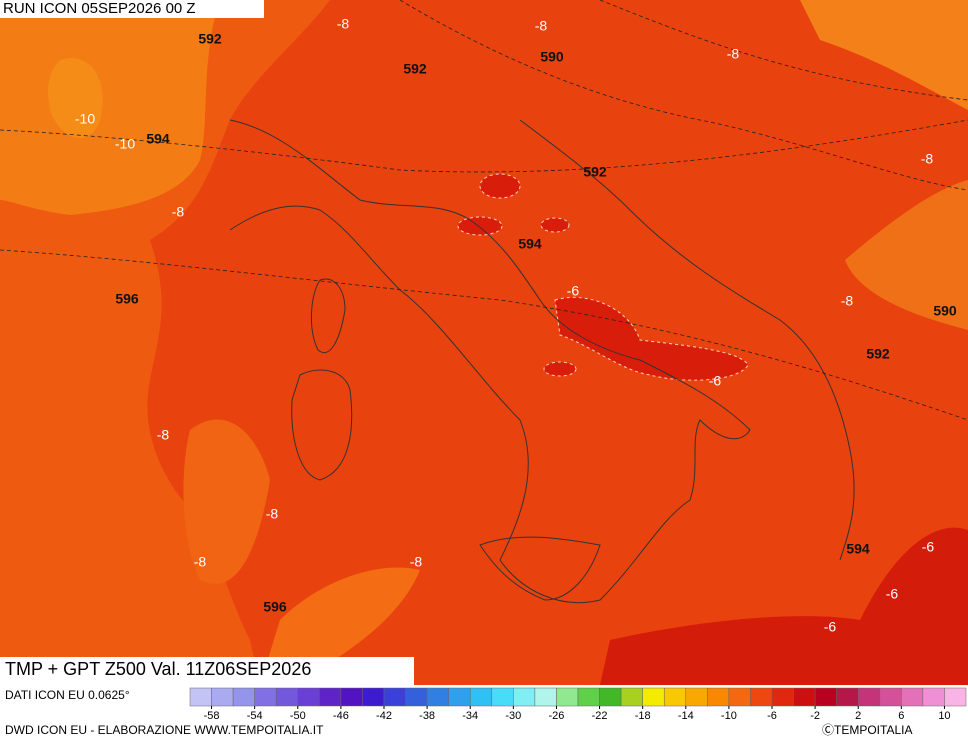  What do you see at coordinates (298, 716) in the screenshot?
I see `colorbar-tick-label: -50` at bounding box center [298, 716].